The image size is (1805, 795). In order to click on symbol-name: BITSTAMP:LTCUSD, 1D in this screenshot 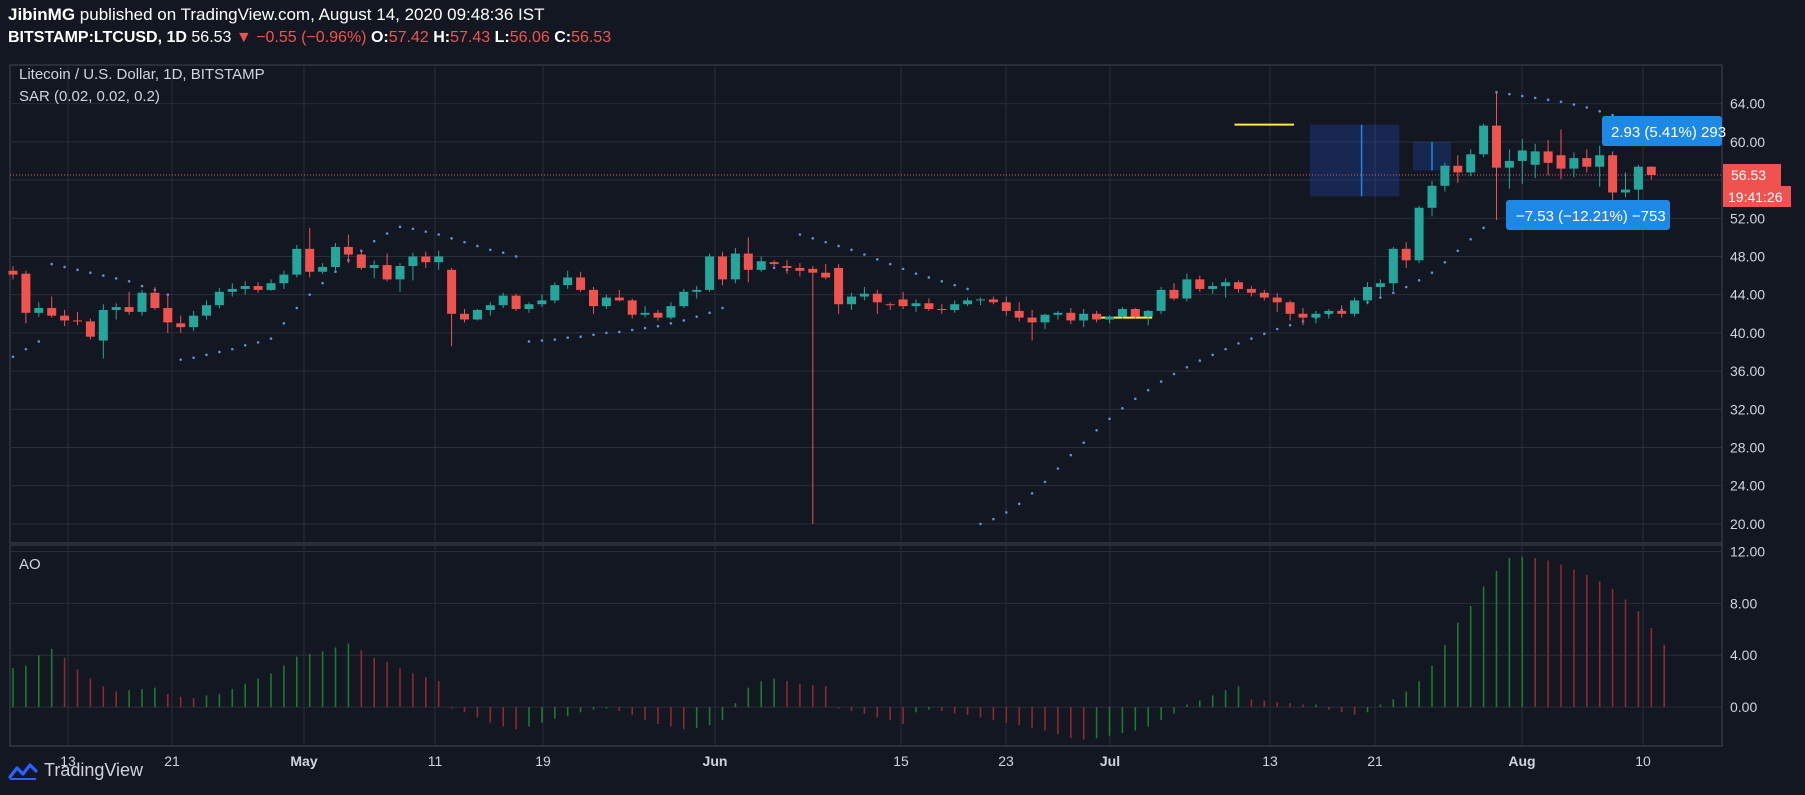, I will do `click(97, 37)`.